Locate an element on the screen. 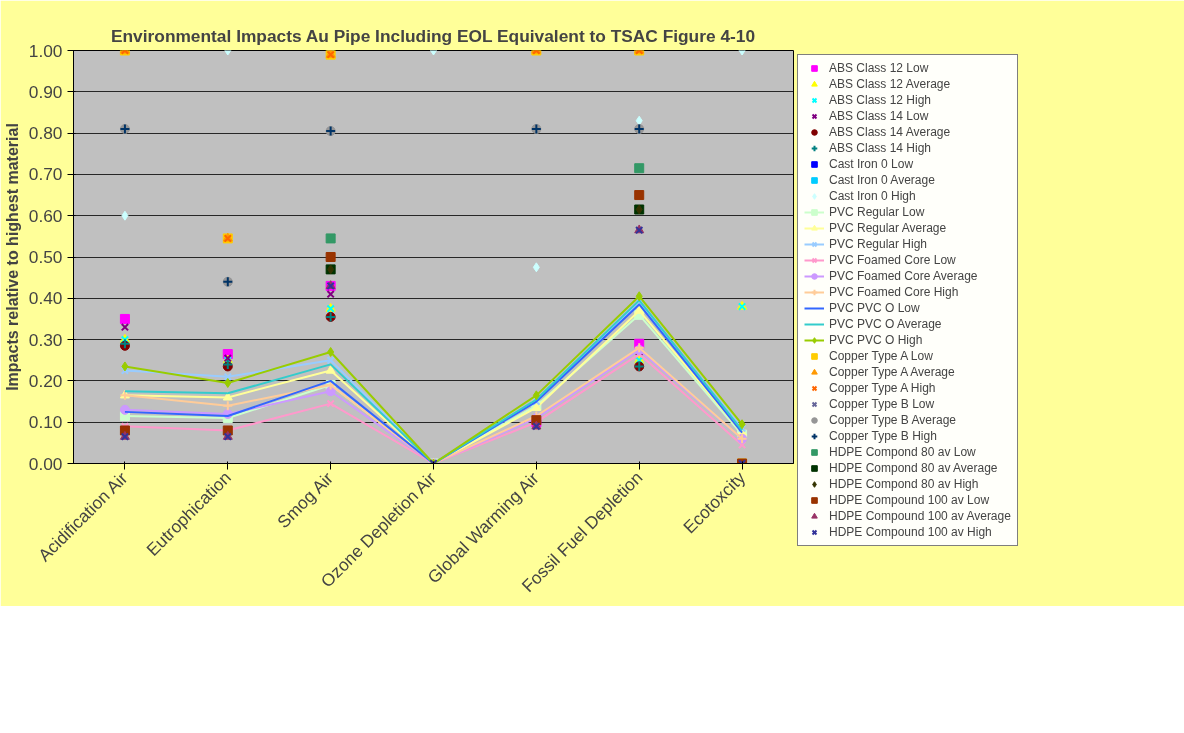 The width and height of the screenshot is (1184, 733). y-tick-label: 0.20 is located at coordinates (45, 380).